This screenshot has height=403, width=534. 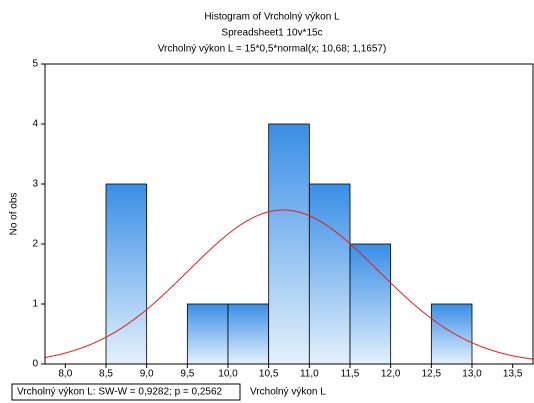 What do you see at coordinates (272, 17) in the screenshot?
I see `chart-title: Histogram of Vrcholný výkon L` at bounding box center [272, 17].